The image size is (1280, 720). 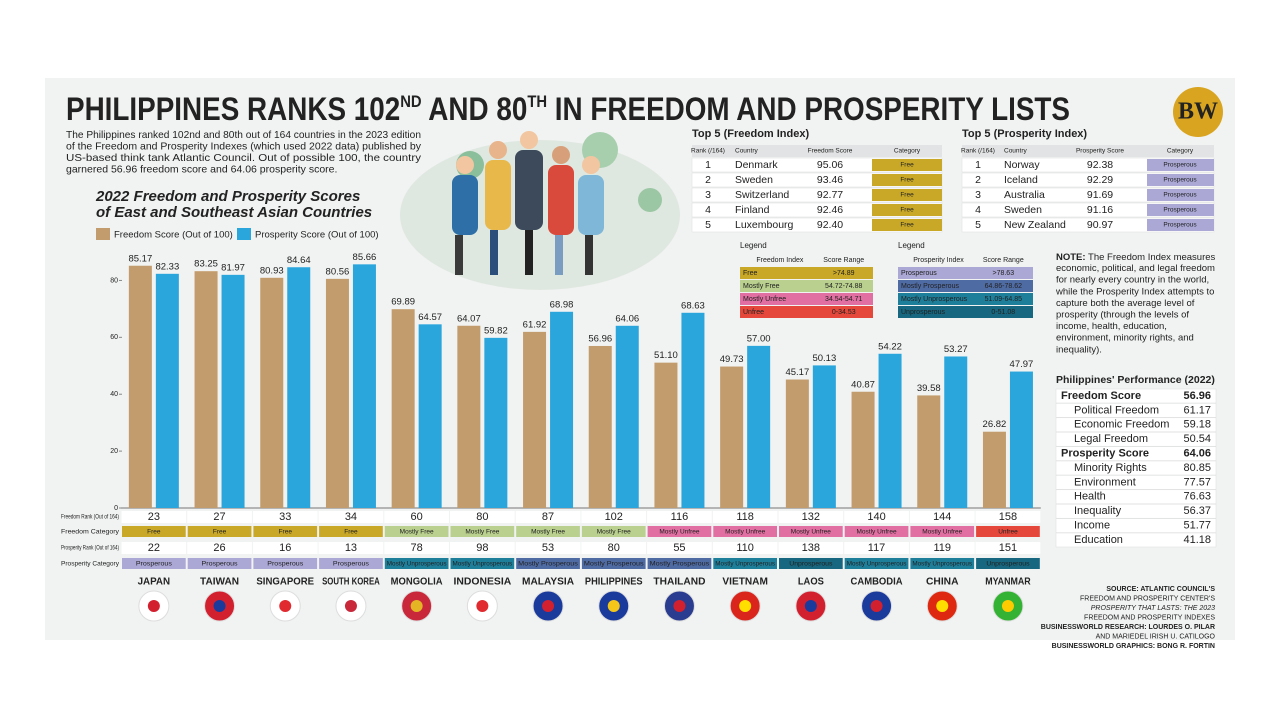 What do you see at coordinates (1024, 134) in the screenshot?
I see `top5-title: Top 5 (Prosperity Index)` at bounding box center [1024, 134].